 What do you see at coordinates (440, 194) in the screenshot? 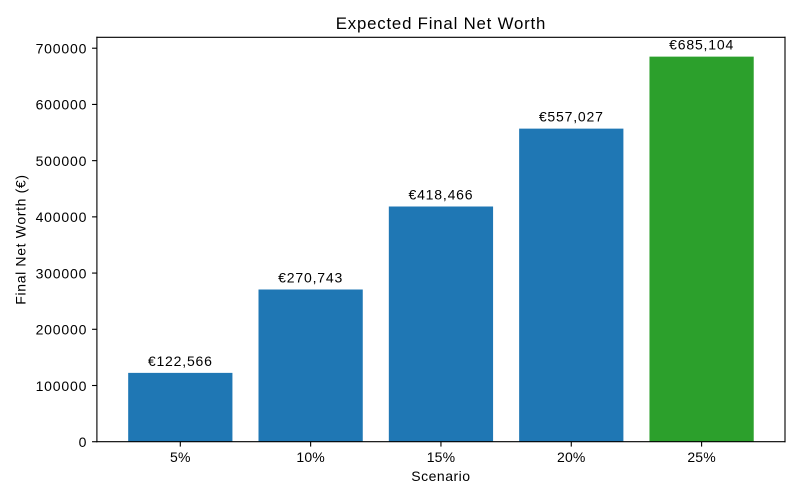
I see `svg-text: €418,466` at bounding box center [440, 194].